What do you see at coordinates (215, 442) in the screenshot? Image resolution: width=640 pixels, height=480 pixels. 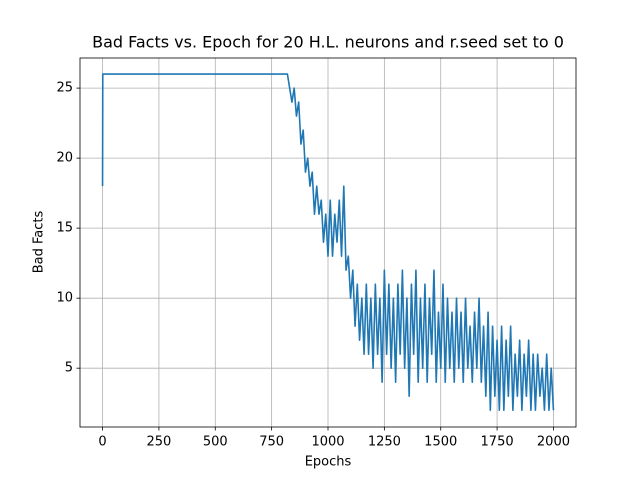 I see `x-tick-label: 500` at bounding box center [215, 442].